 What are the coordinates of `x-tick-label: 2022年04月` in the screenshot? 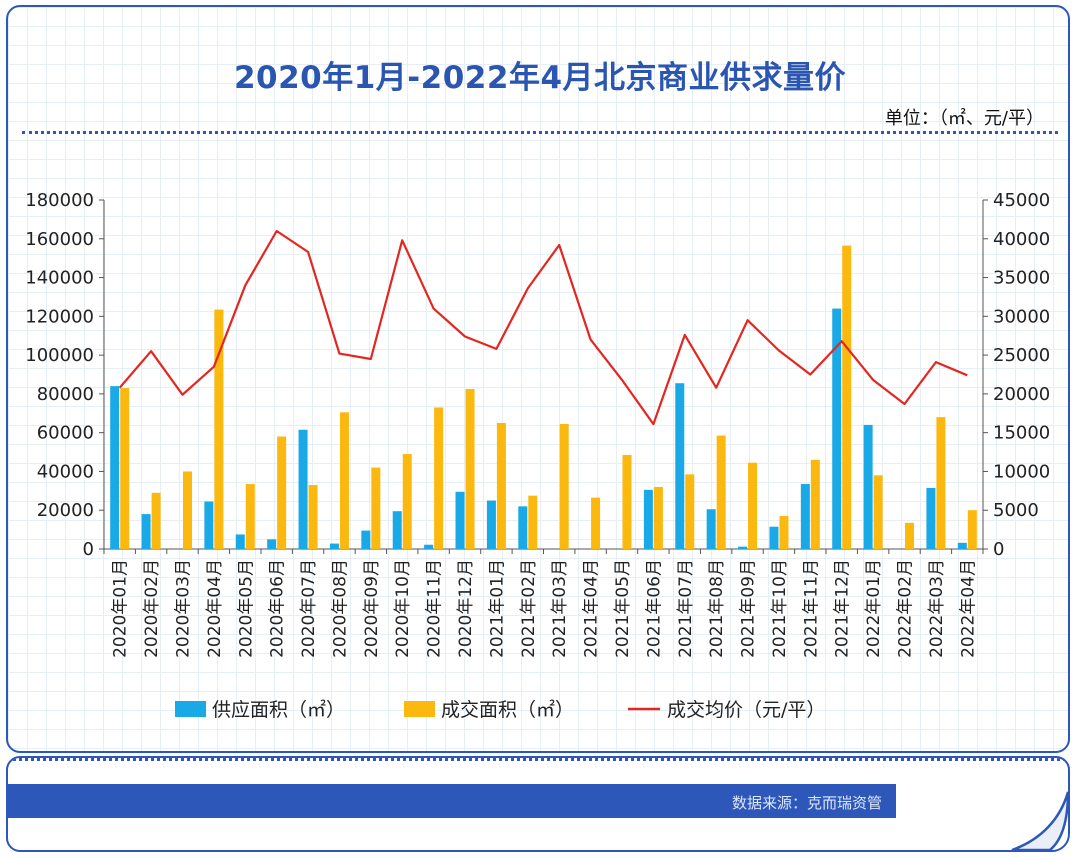 It's located at (968, 608).